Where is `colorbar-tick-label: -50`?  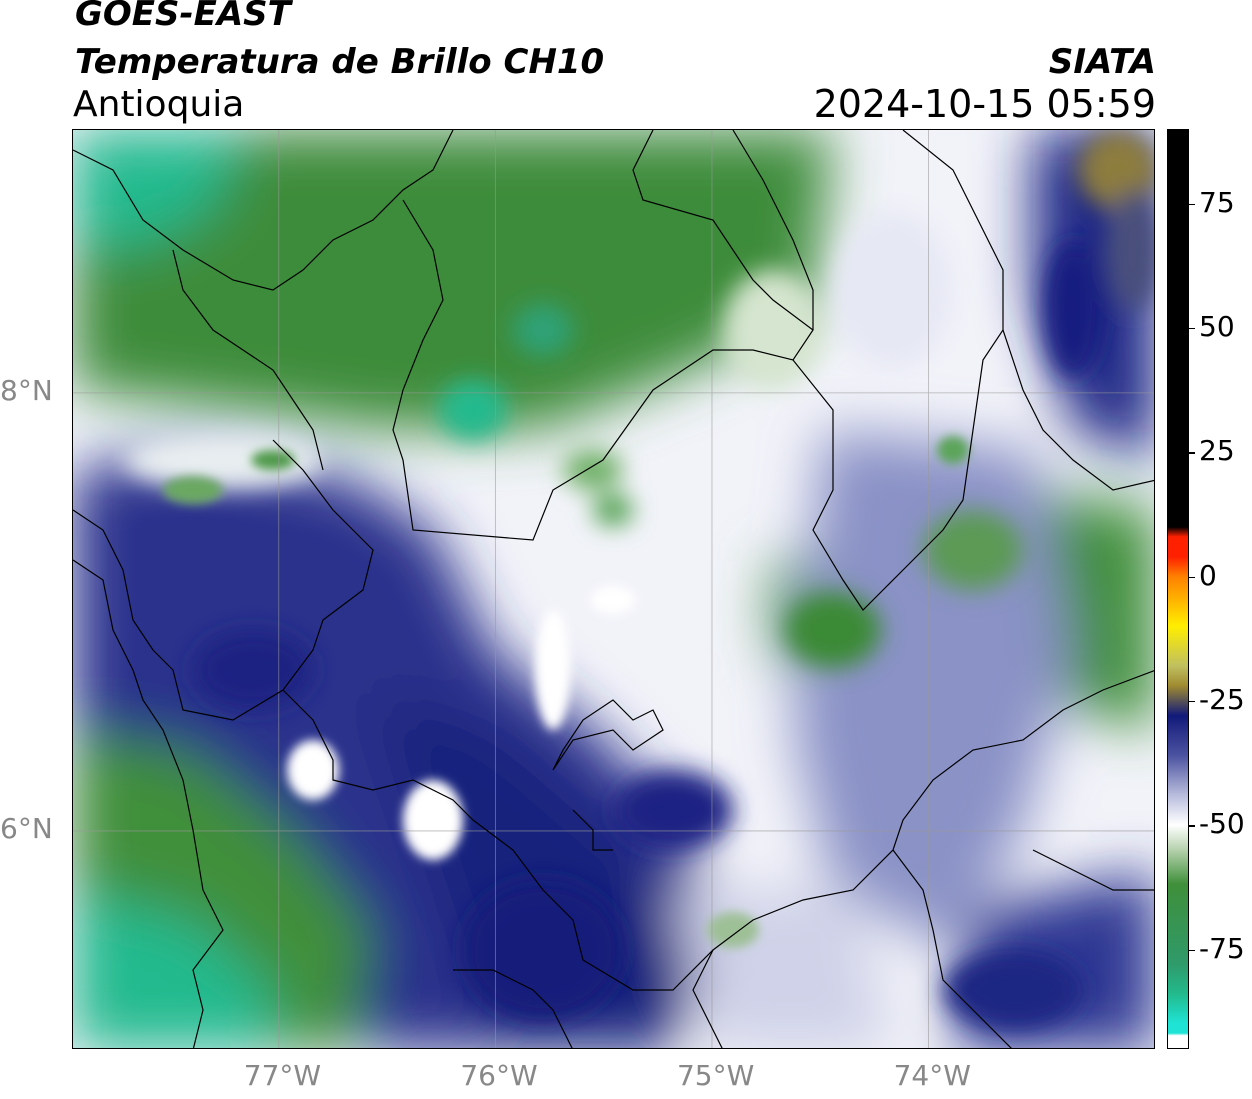 colorbar-tick-label: -50 is located at coordinates (1222, 824).